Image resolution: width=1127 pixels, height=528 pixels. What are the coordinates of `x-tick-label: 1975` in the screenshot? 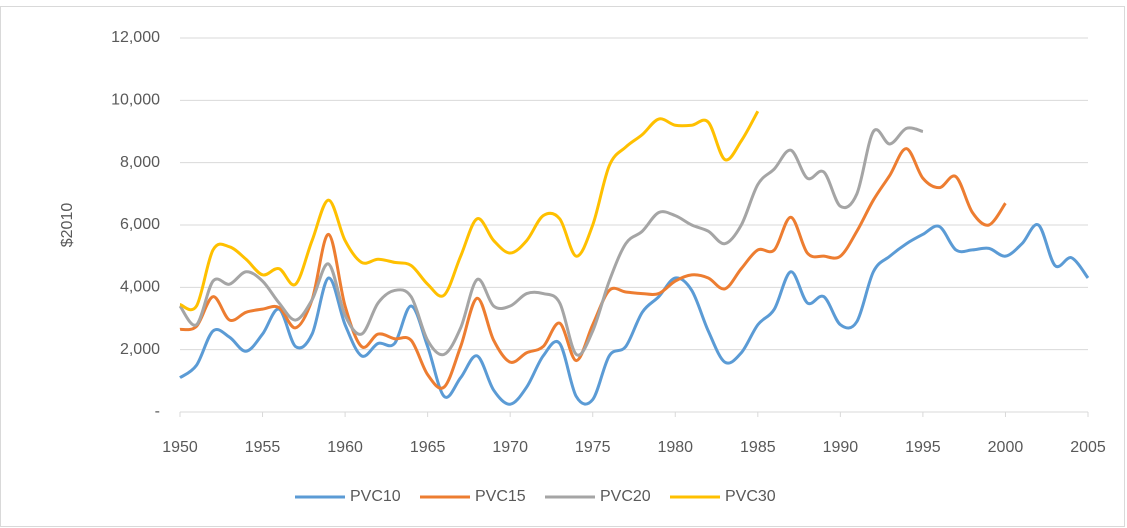 It's located at (593, 447).